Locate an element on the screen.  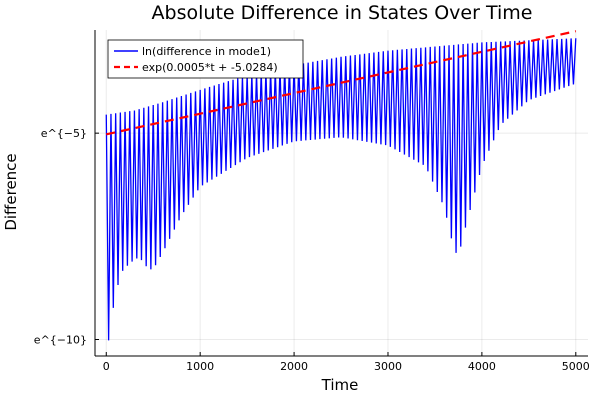
y-axis-title: Difference is located at coordinates (11, 191).